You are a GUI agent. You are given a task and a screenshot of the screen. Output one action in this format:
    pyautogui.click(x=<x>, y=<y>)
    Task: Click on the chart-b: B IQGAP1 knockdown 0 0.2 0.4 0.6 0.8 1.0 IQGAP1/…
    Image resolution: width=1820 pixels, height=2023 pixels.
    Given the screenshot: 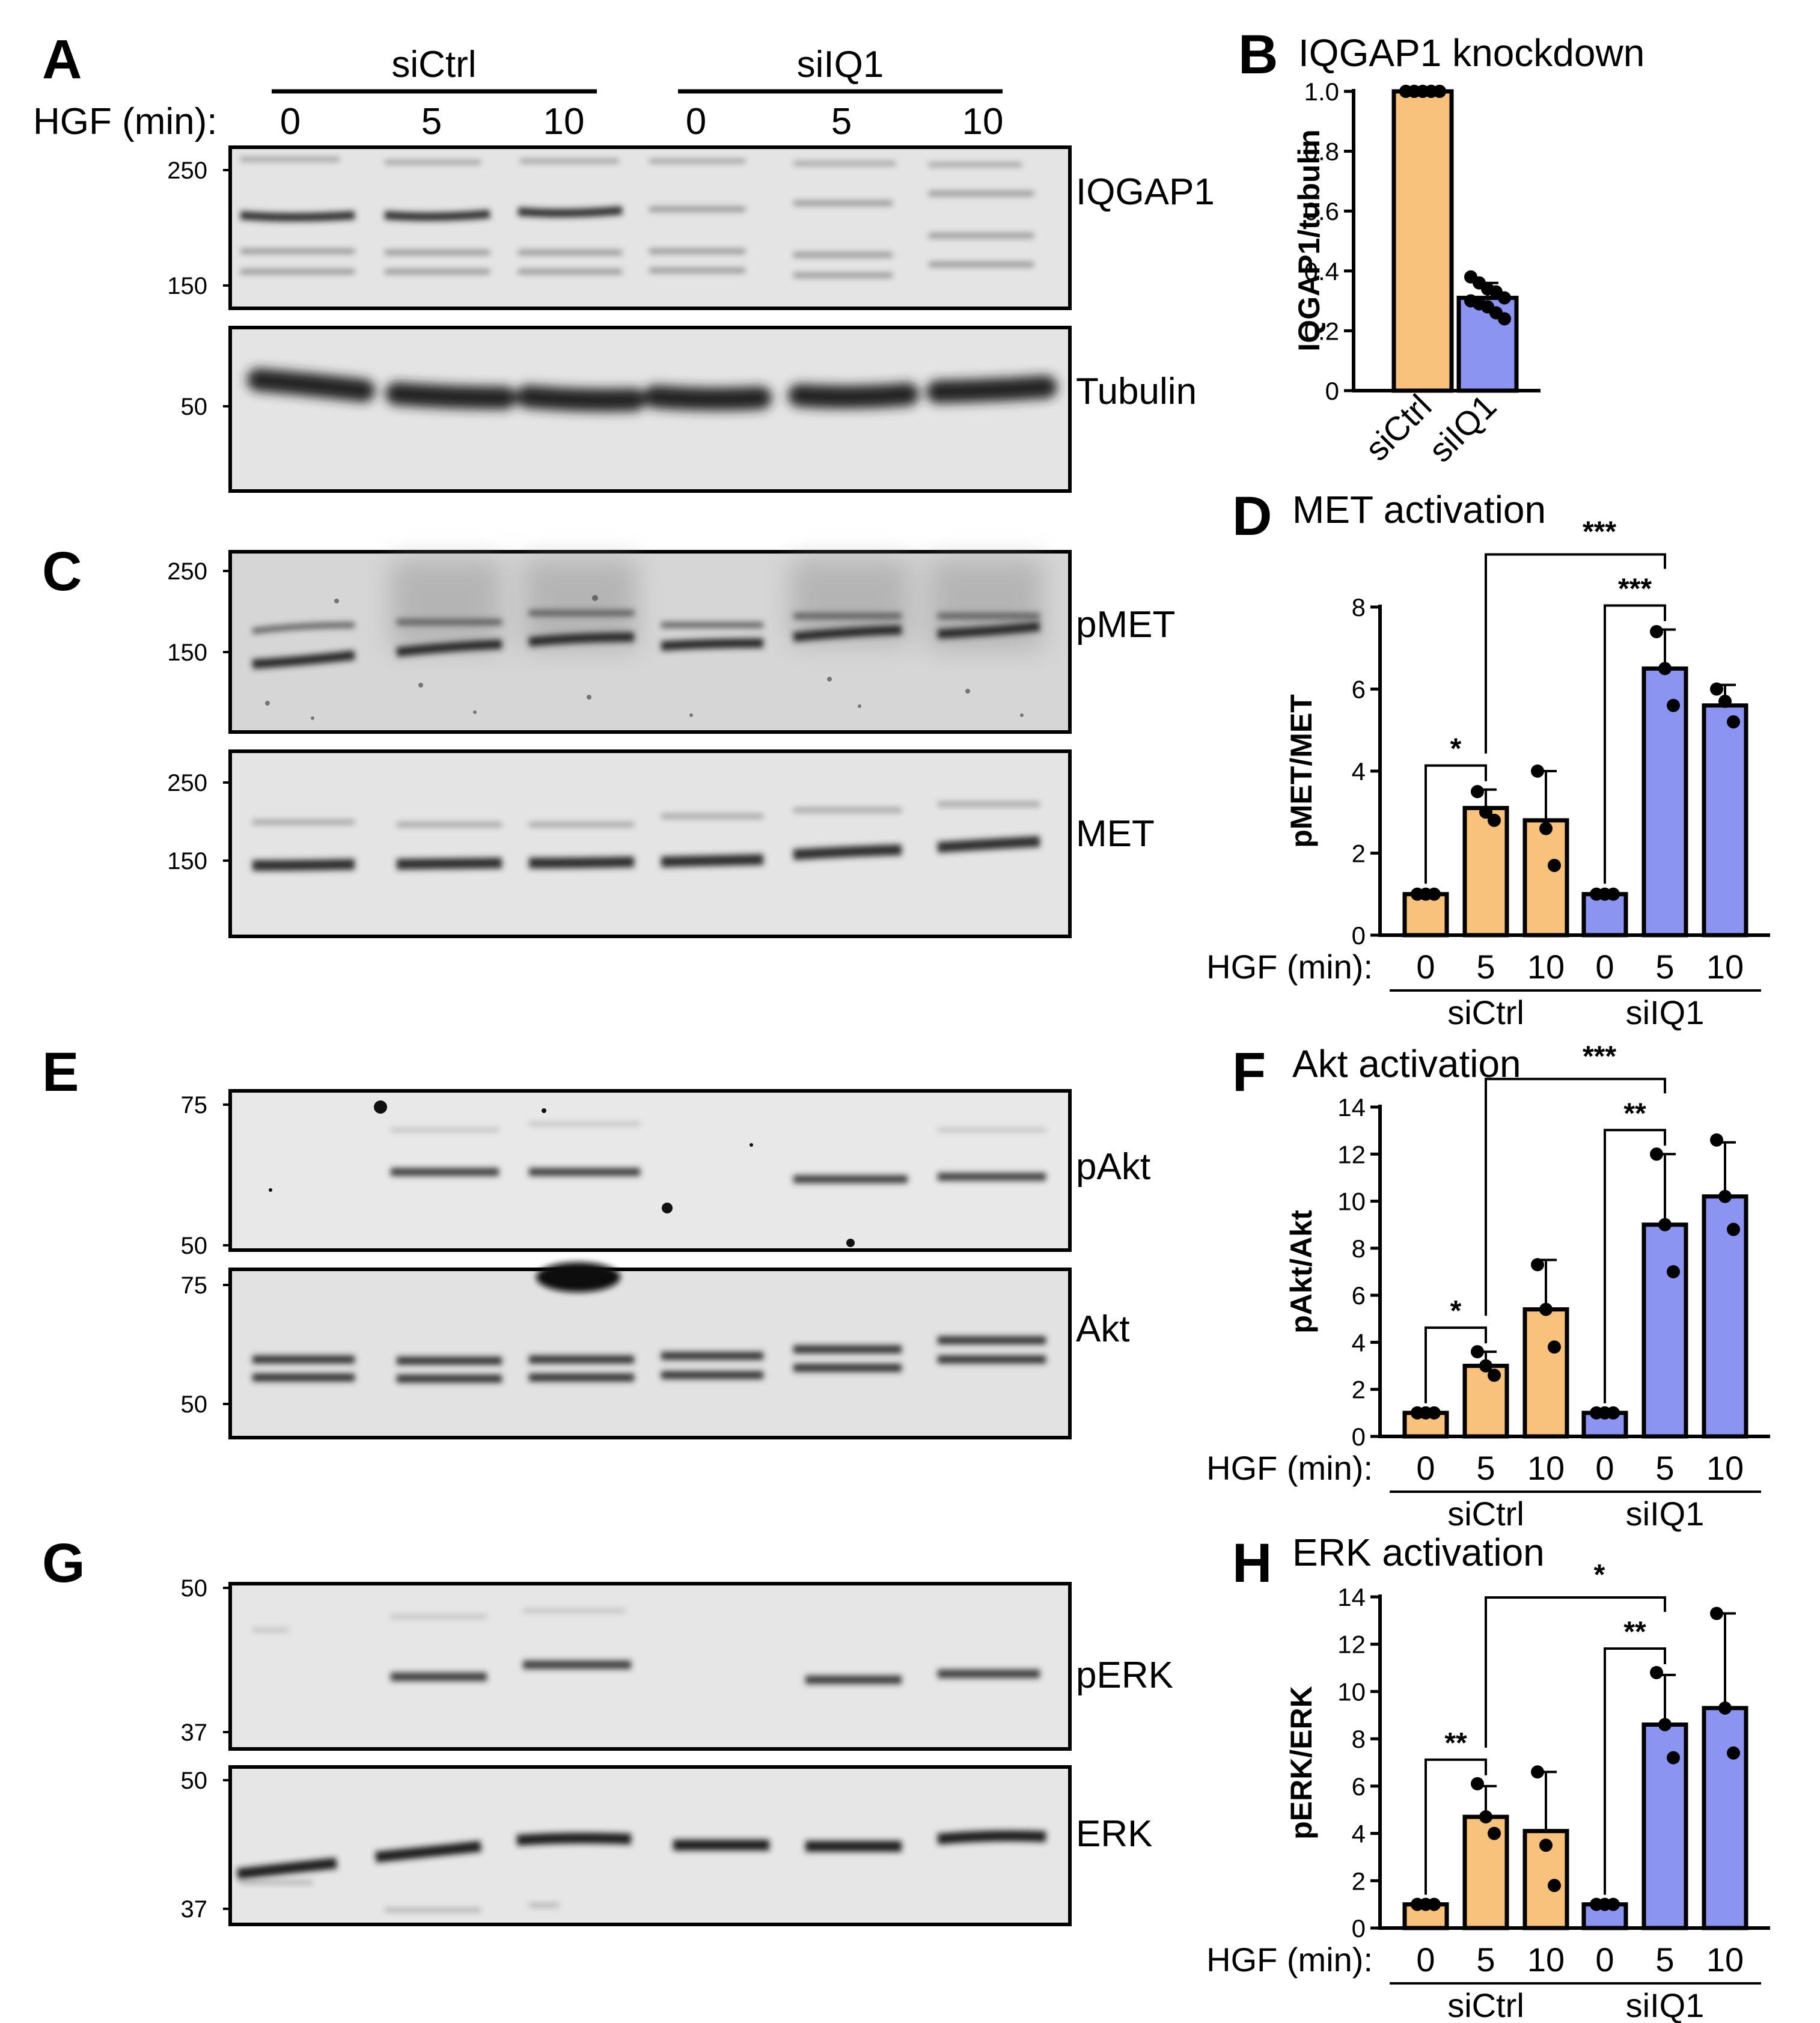 What is the action you would take?
    pyautogui.click(x=1441, y=246)
    